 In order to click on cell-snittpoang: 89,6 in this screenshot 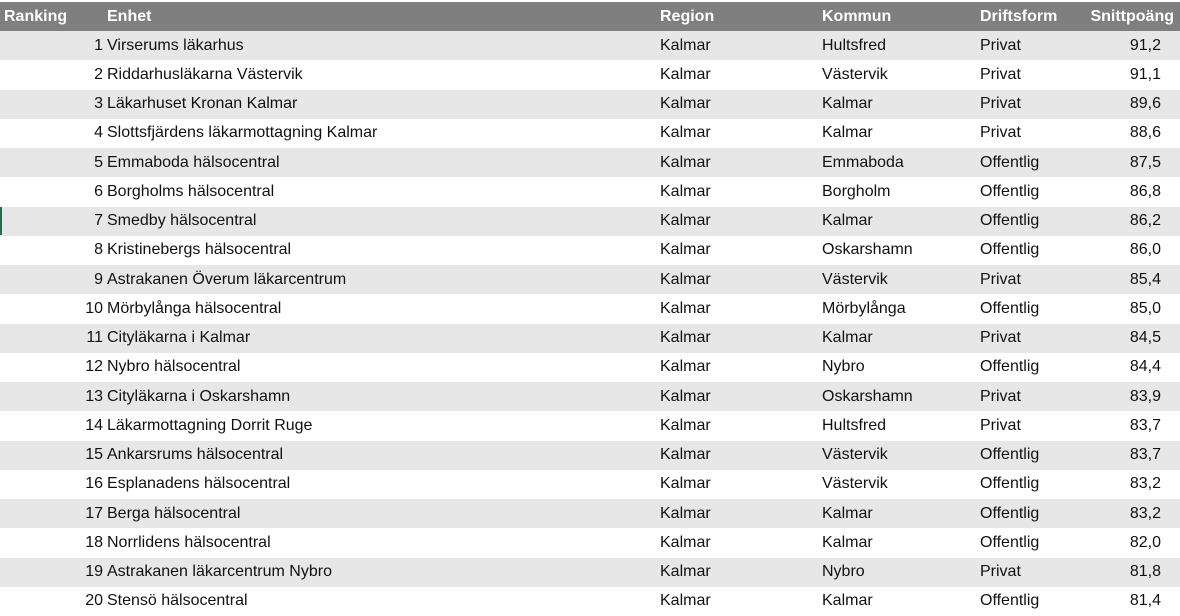, I will do `click(1132, 104)`.